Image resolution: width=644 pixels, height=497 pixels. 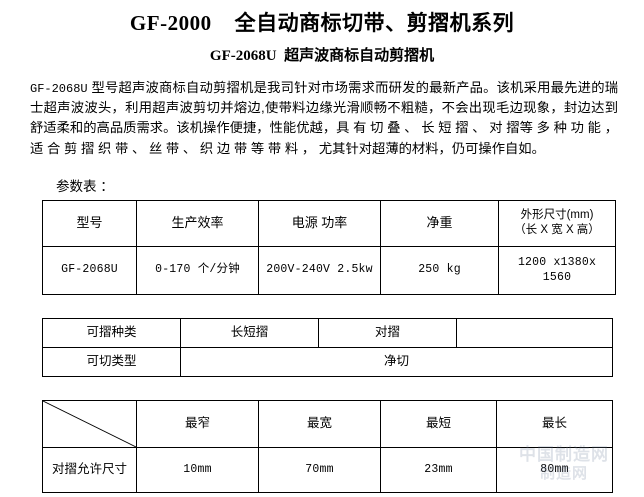 I want to click on size-header-shortest: 最短, so click(x=438, y=423).